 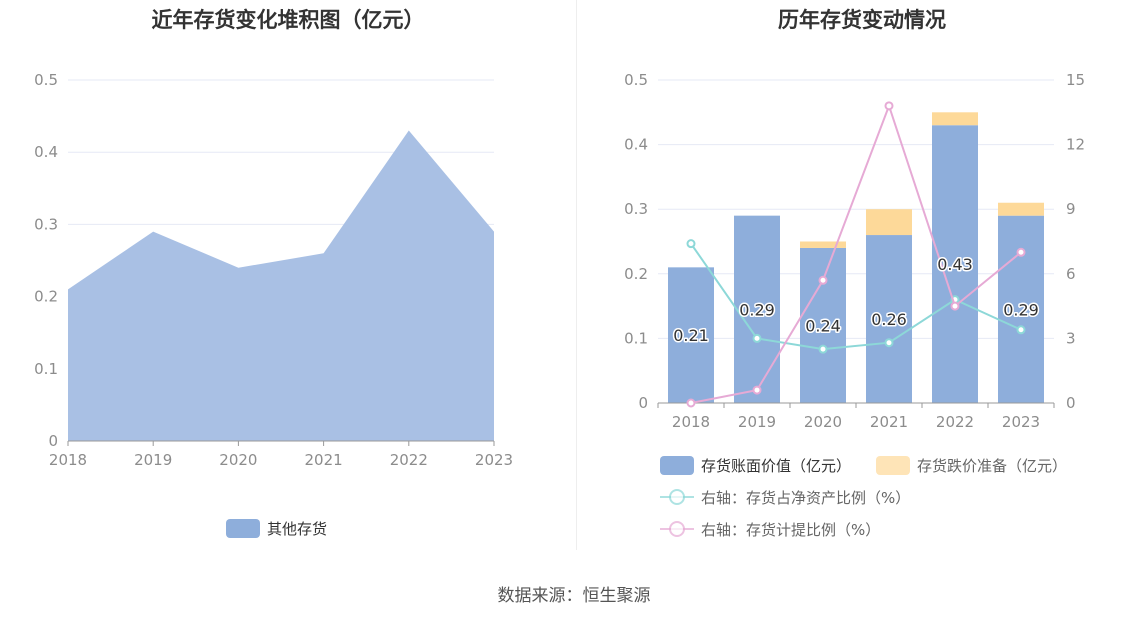 I want to click on left-y-tick-label: 0, so click(x=53, y=441).